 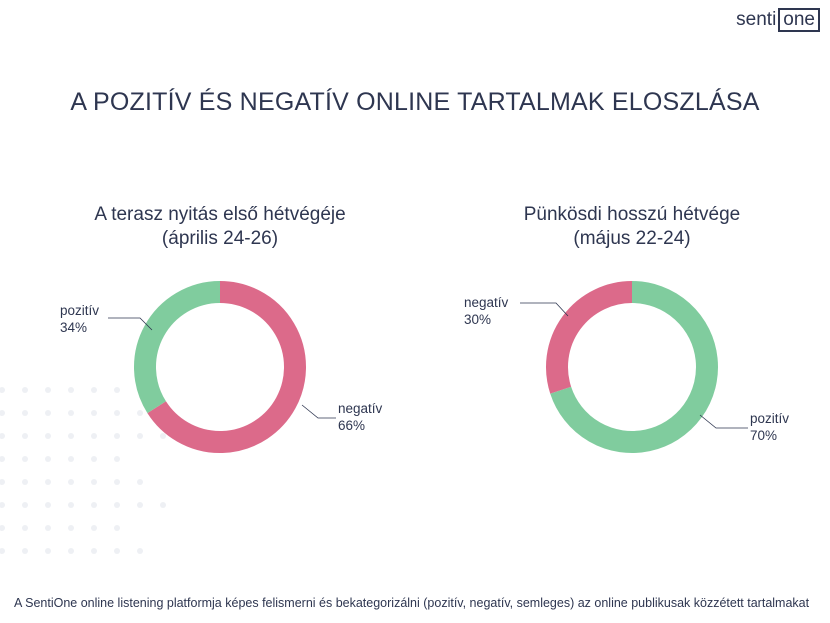 I want to click on label-value: 34%, so click(x=74, y=327).